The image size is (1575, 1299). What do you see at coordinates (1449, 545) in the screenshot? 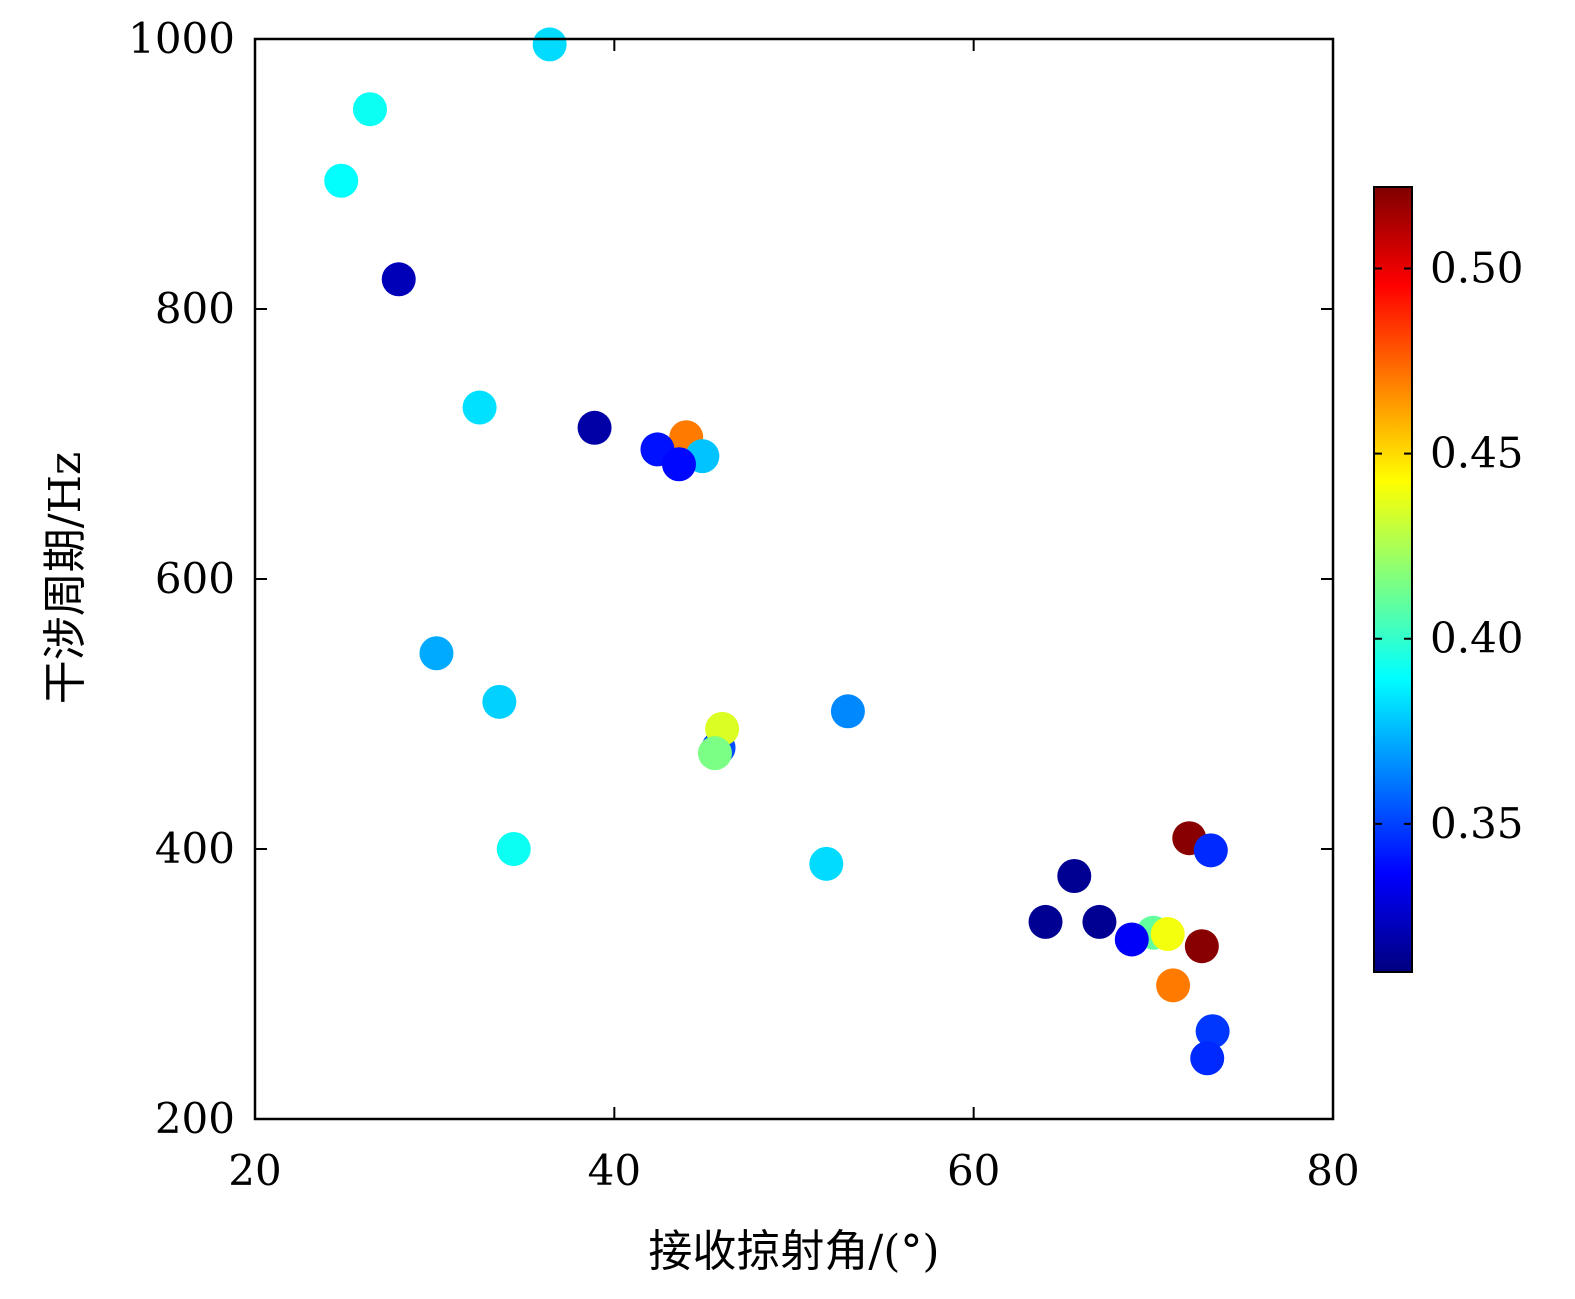
I see `colorbar-ticks: 0.35 0.40 0.45 0.50` at bounding box center [1449, 545].